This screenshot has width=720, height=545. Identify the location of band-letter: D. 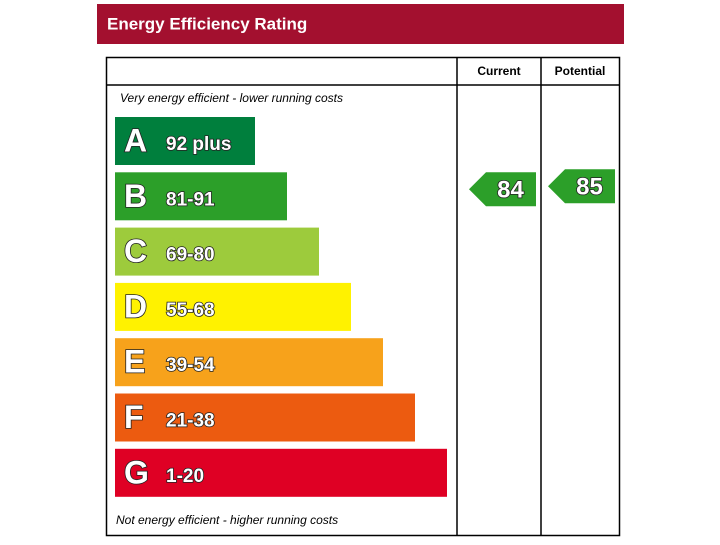
(135, 306).